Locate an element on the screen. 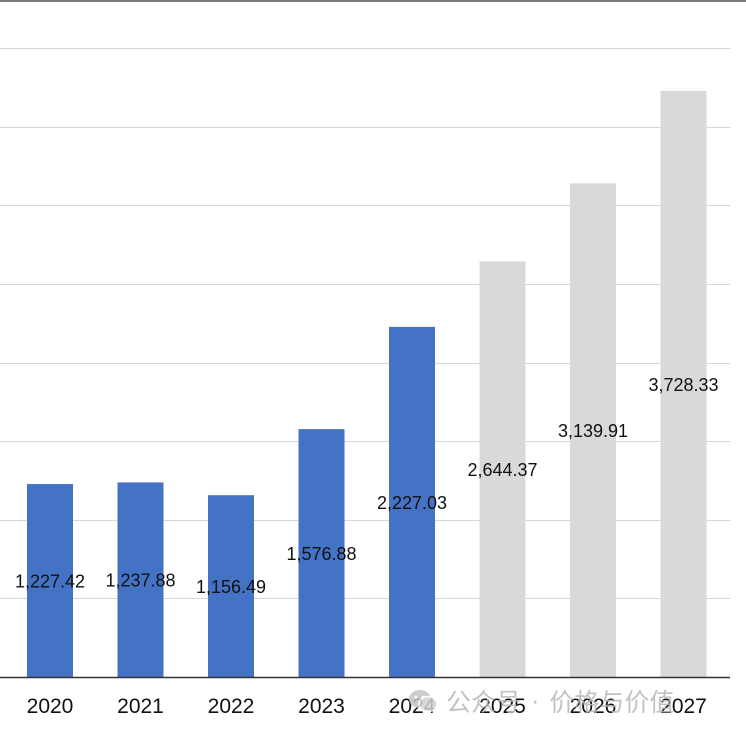  watermark: 公众号 · 价格与价值 is located at coordinates (541, 701).